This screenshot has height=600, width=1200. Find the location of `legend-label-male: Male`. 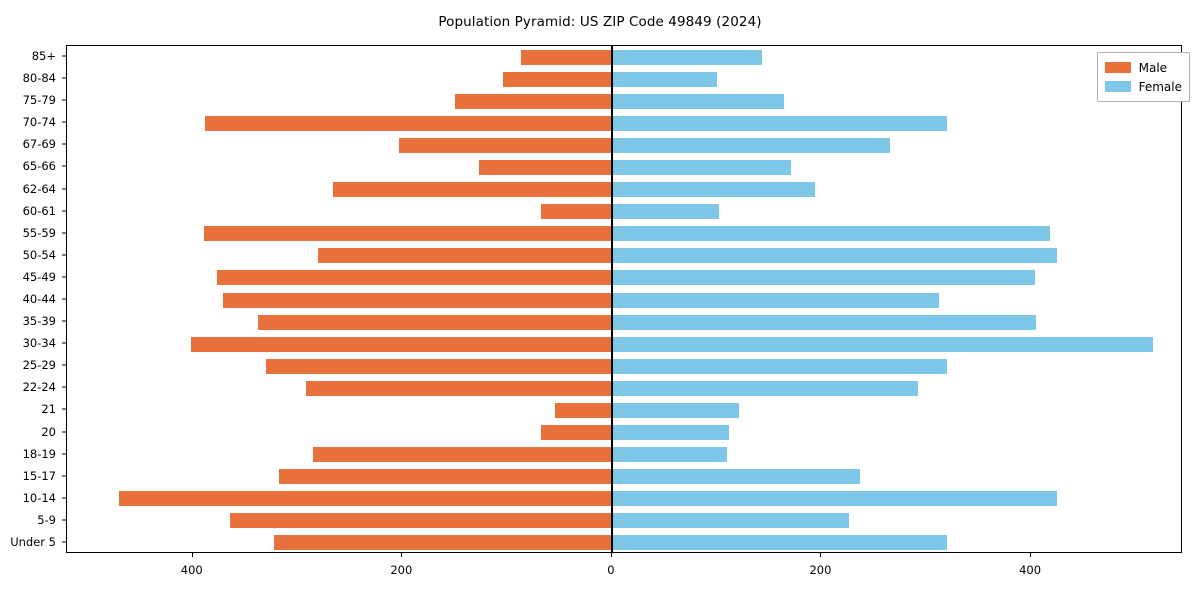

legend-label-male: Male is located at coordinates (1153, 67).